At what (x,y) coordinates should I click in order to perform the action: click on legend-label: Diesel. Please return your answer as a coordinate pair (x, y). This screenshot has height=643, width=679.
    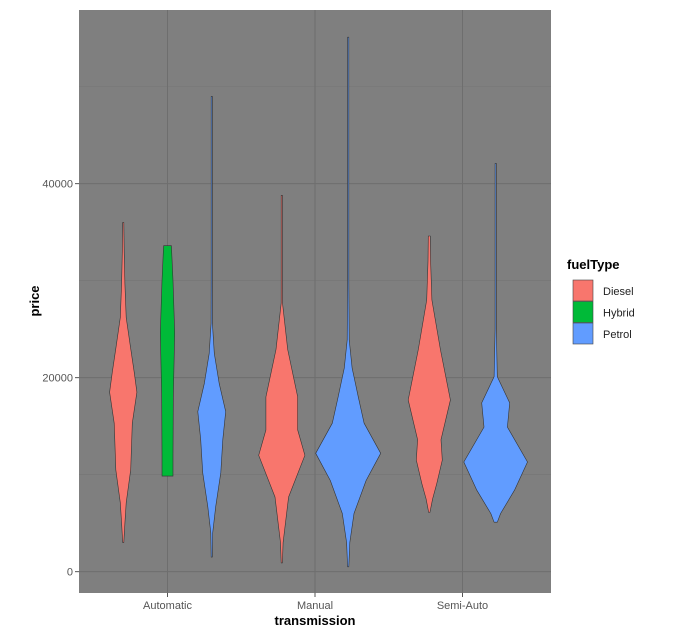
    Looking at the image, I should click on (618, 292).